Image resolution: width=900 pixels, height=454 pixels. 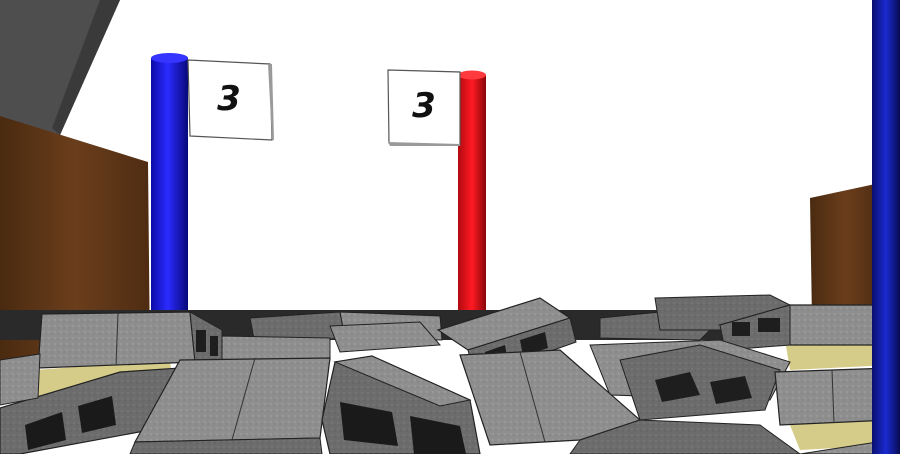 What do you see at coordinates (226, 445) in the screenshot?
I see `cinder-block-side` at bounding box center [226, 445].